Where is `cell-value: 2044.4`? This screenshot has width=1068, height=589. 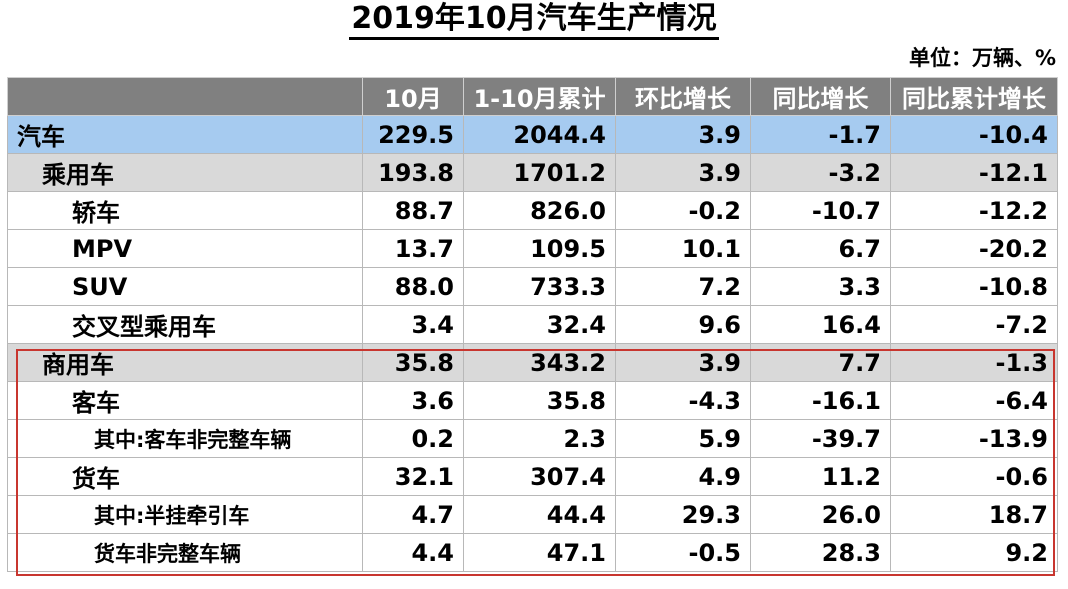 cell-value: 2044.4 is located at coordinates (539, 134).